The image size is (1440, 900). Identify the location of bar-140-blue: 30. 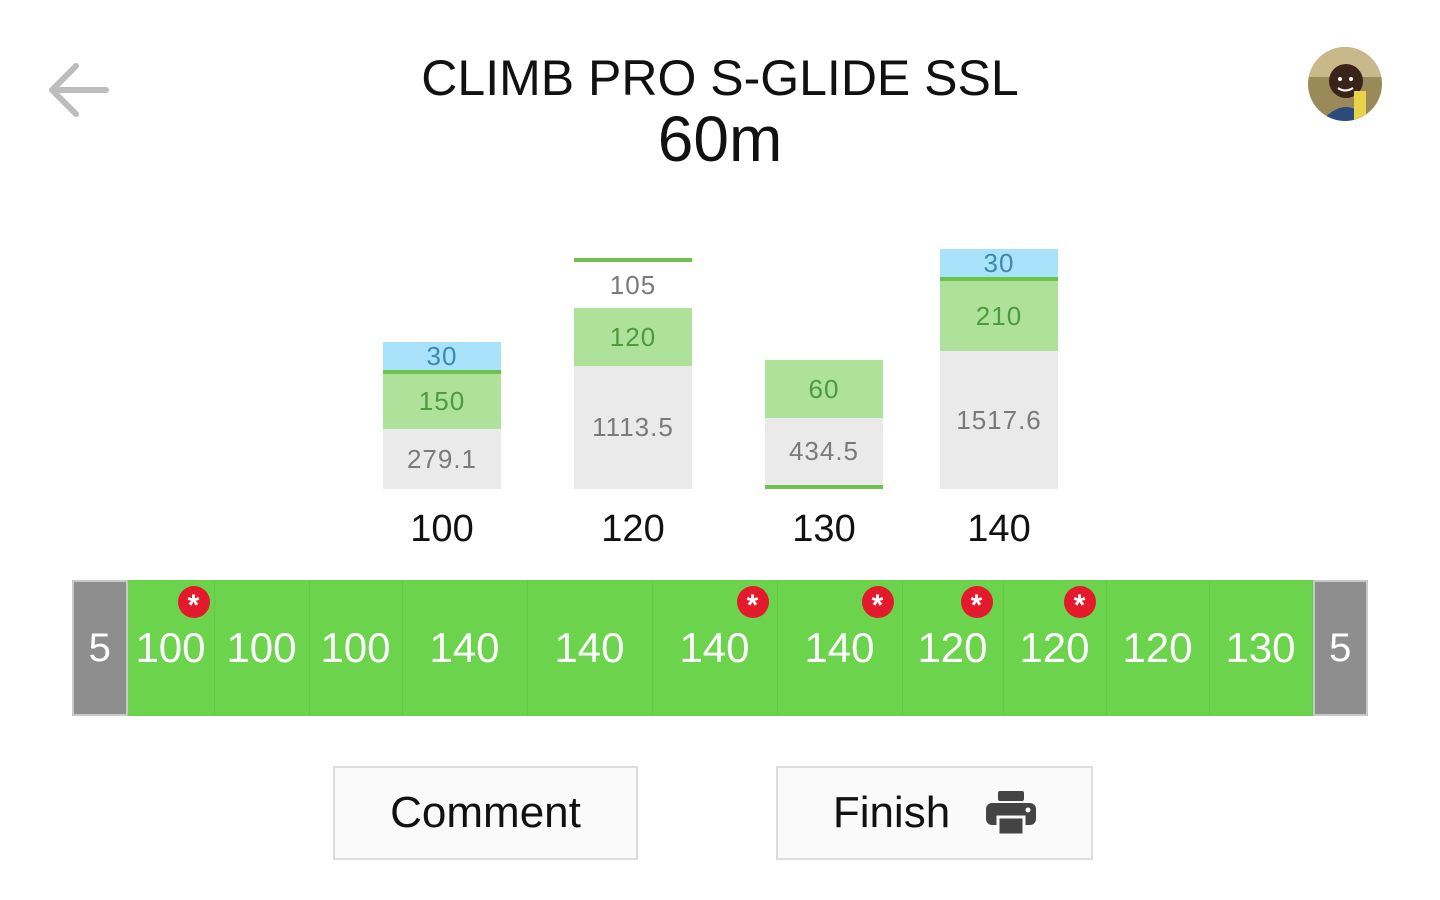
(999, 263).